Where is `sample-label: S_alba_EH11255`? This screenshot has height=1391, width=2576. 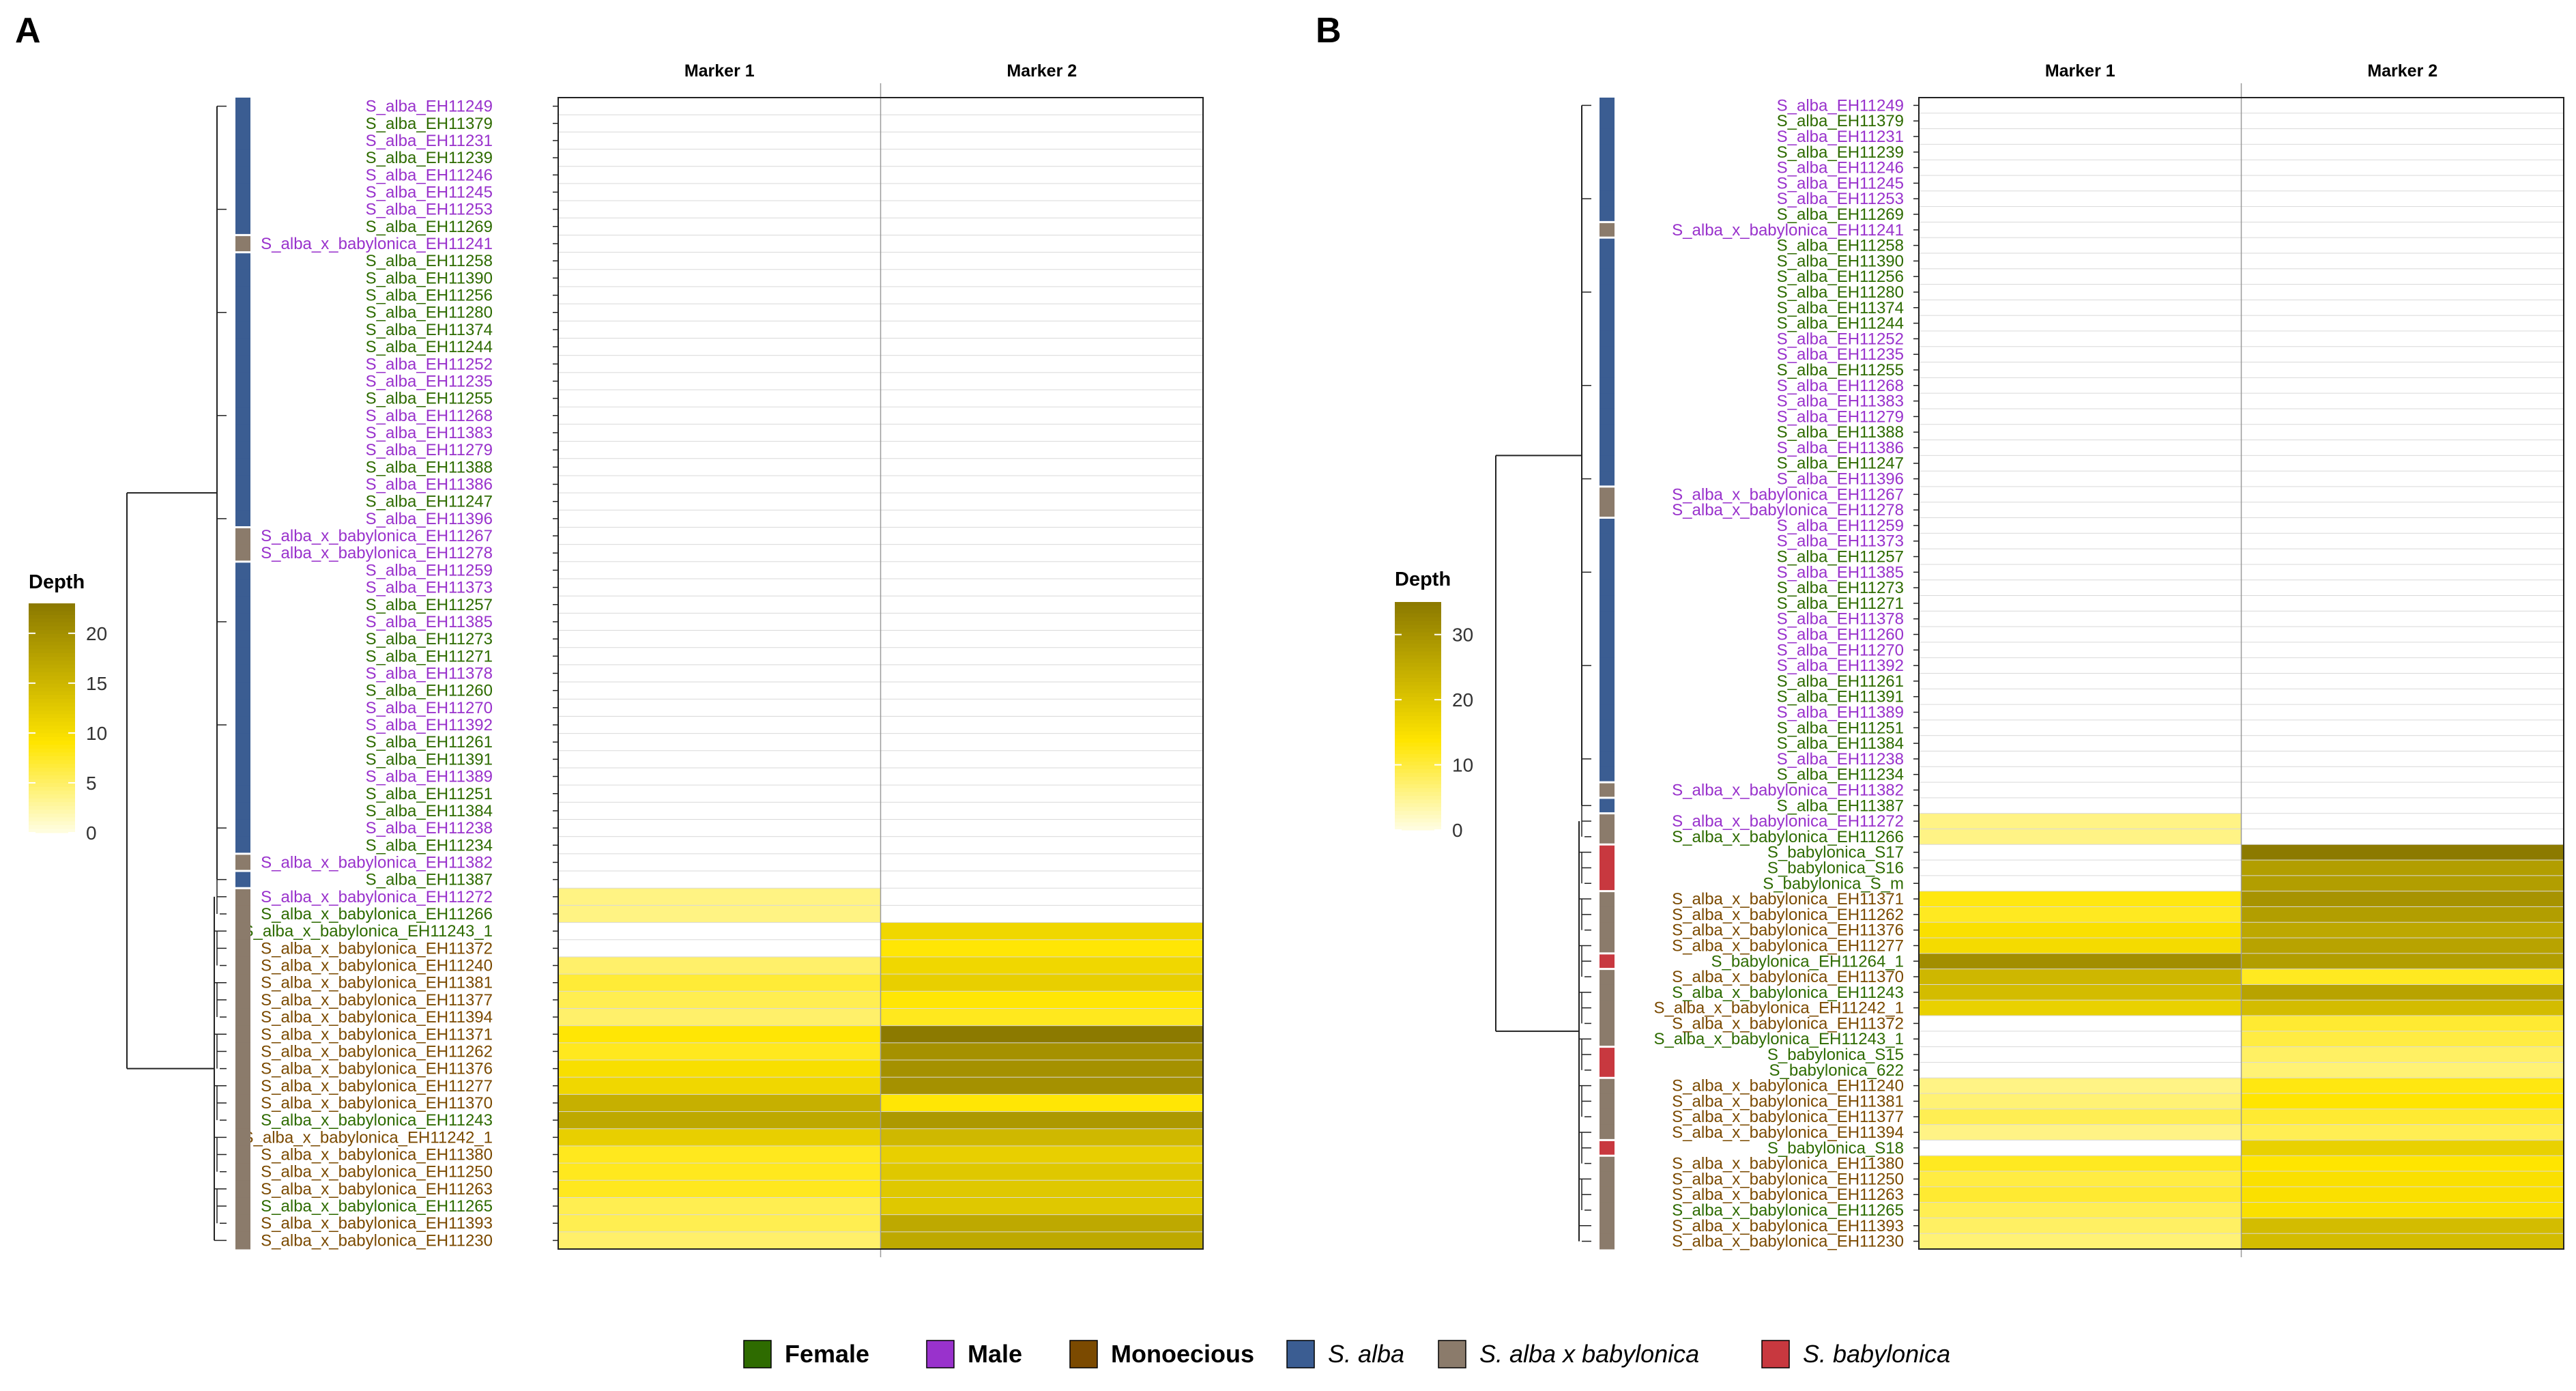
sample-label: S_alba_EH11255 is located at coordinates (1840, 370).